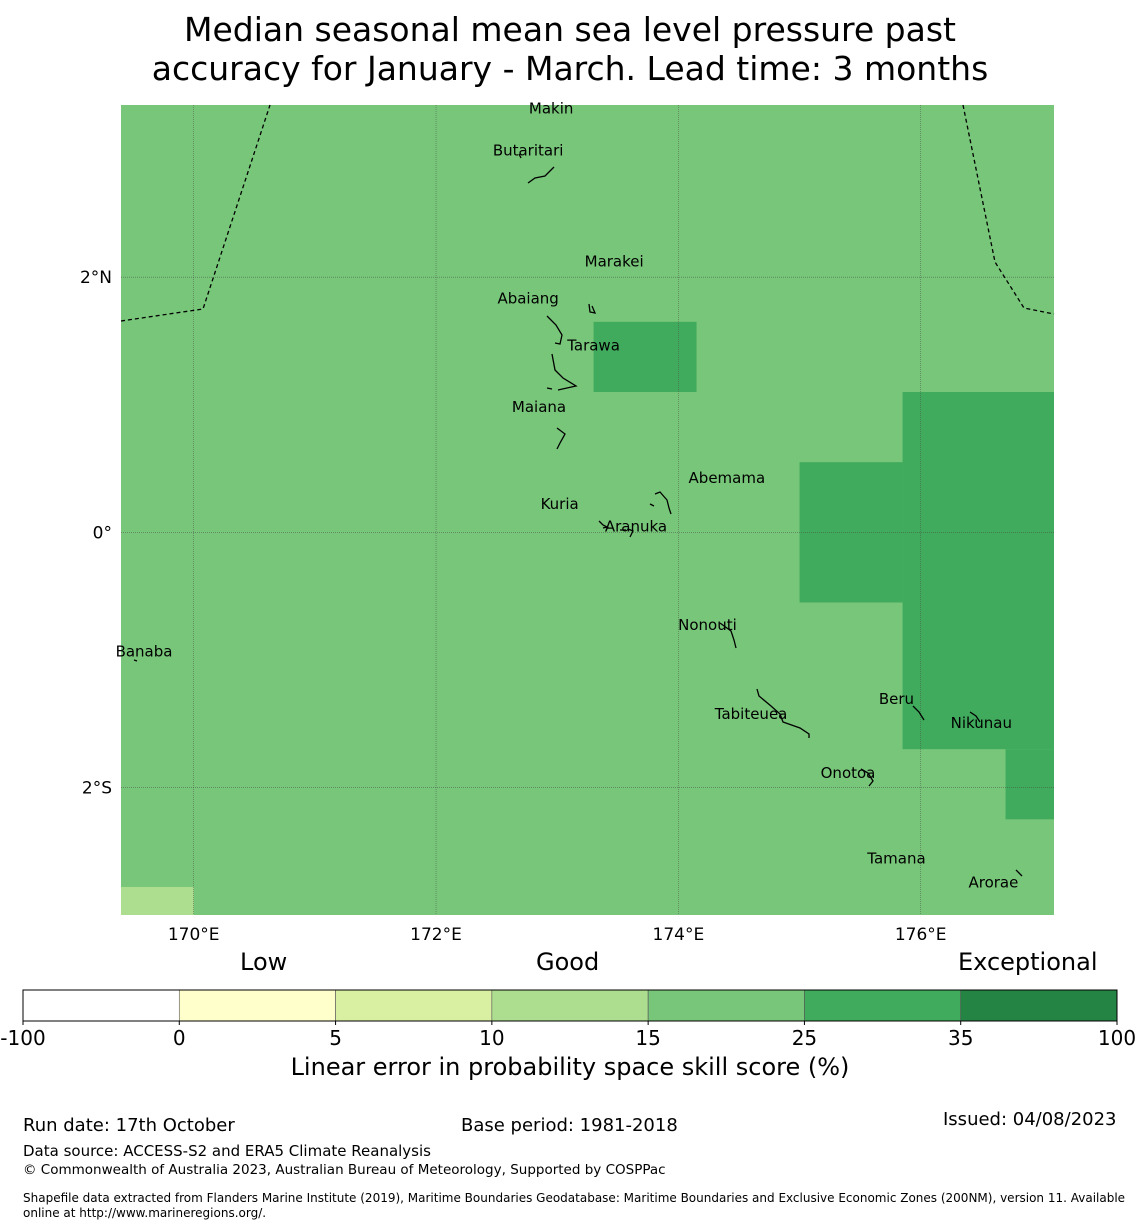 The image size is (1140, 1230). What do you see at coordinates (194, 935) in the screenshot?
I see `lon-tick-label: 170°E` at bounding box center [194, 935].